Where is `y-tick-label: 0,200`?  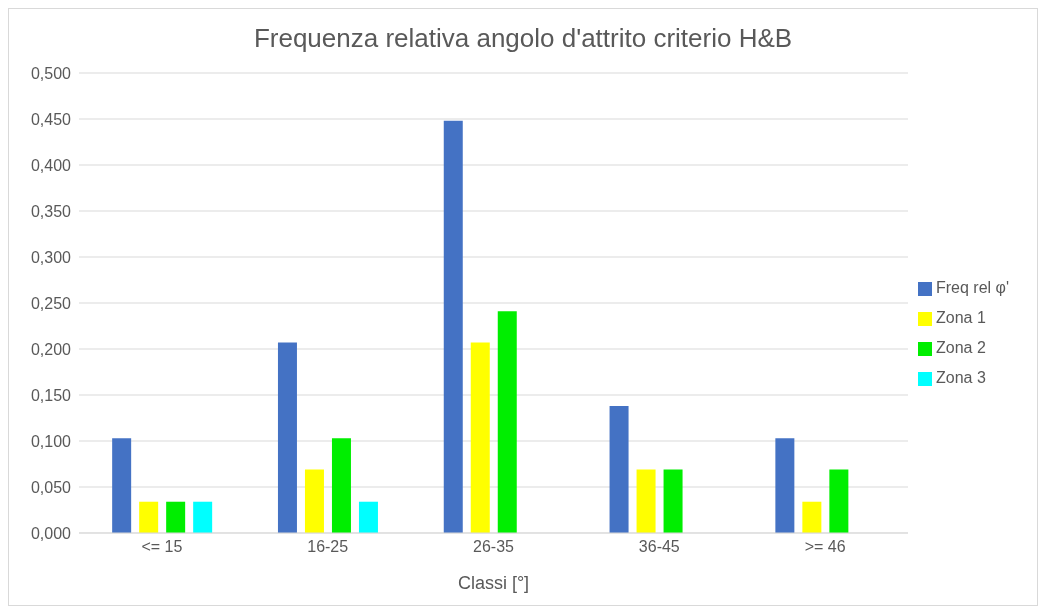
y-tick-label: 0,200 is located at coordinates (51, 349).